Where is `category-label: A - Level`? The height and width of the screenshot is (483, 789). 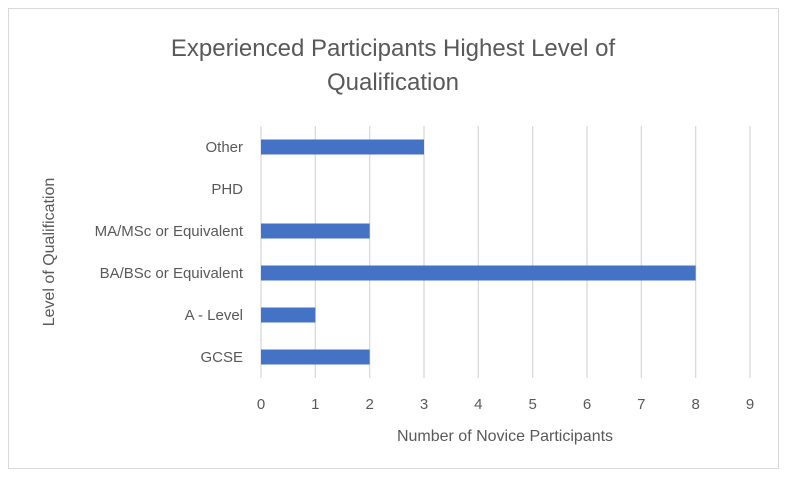 category-label: A - Level is located at coordinates (214, 315).